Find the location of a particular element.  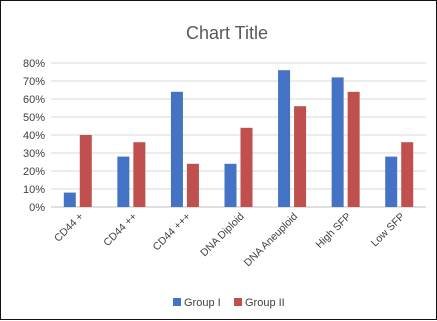

x-tick-label: DNA Aneuploid is located at coordinates (271, 240).